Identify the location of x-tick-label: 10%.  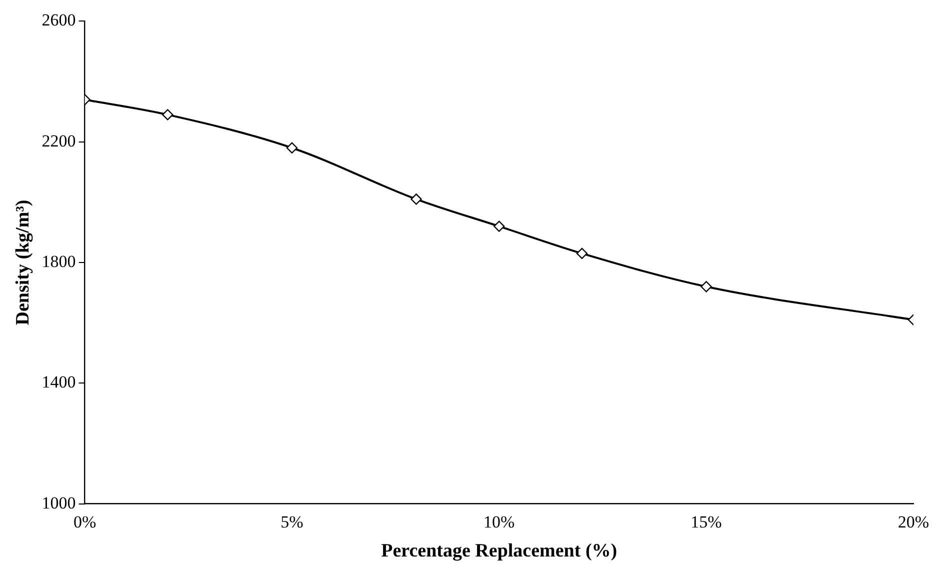
(499, 522).